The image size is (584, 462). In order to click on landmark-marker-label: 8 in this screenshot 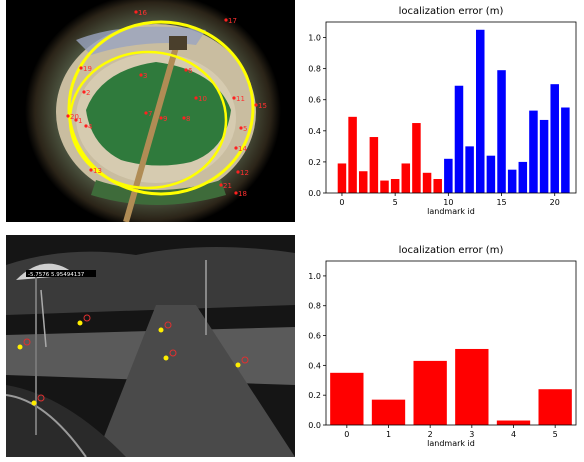, I will do `click(188, 119)`.